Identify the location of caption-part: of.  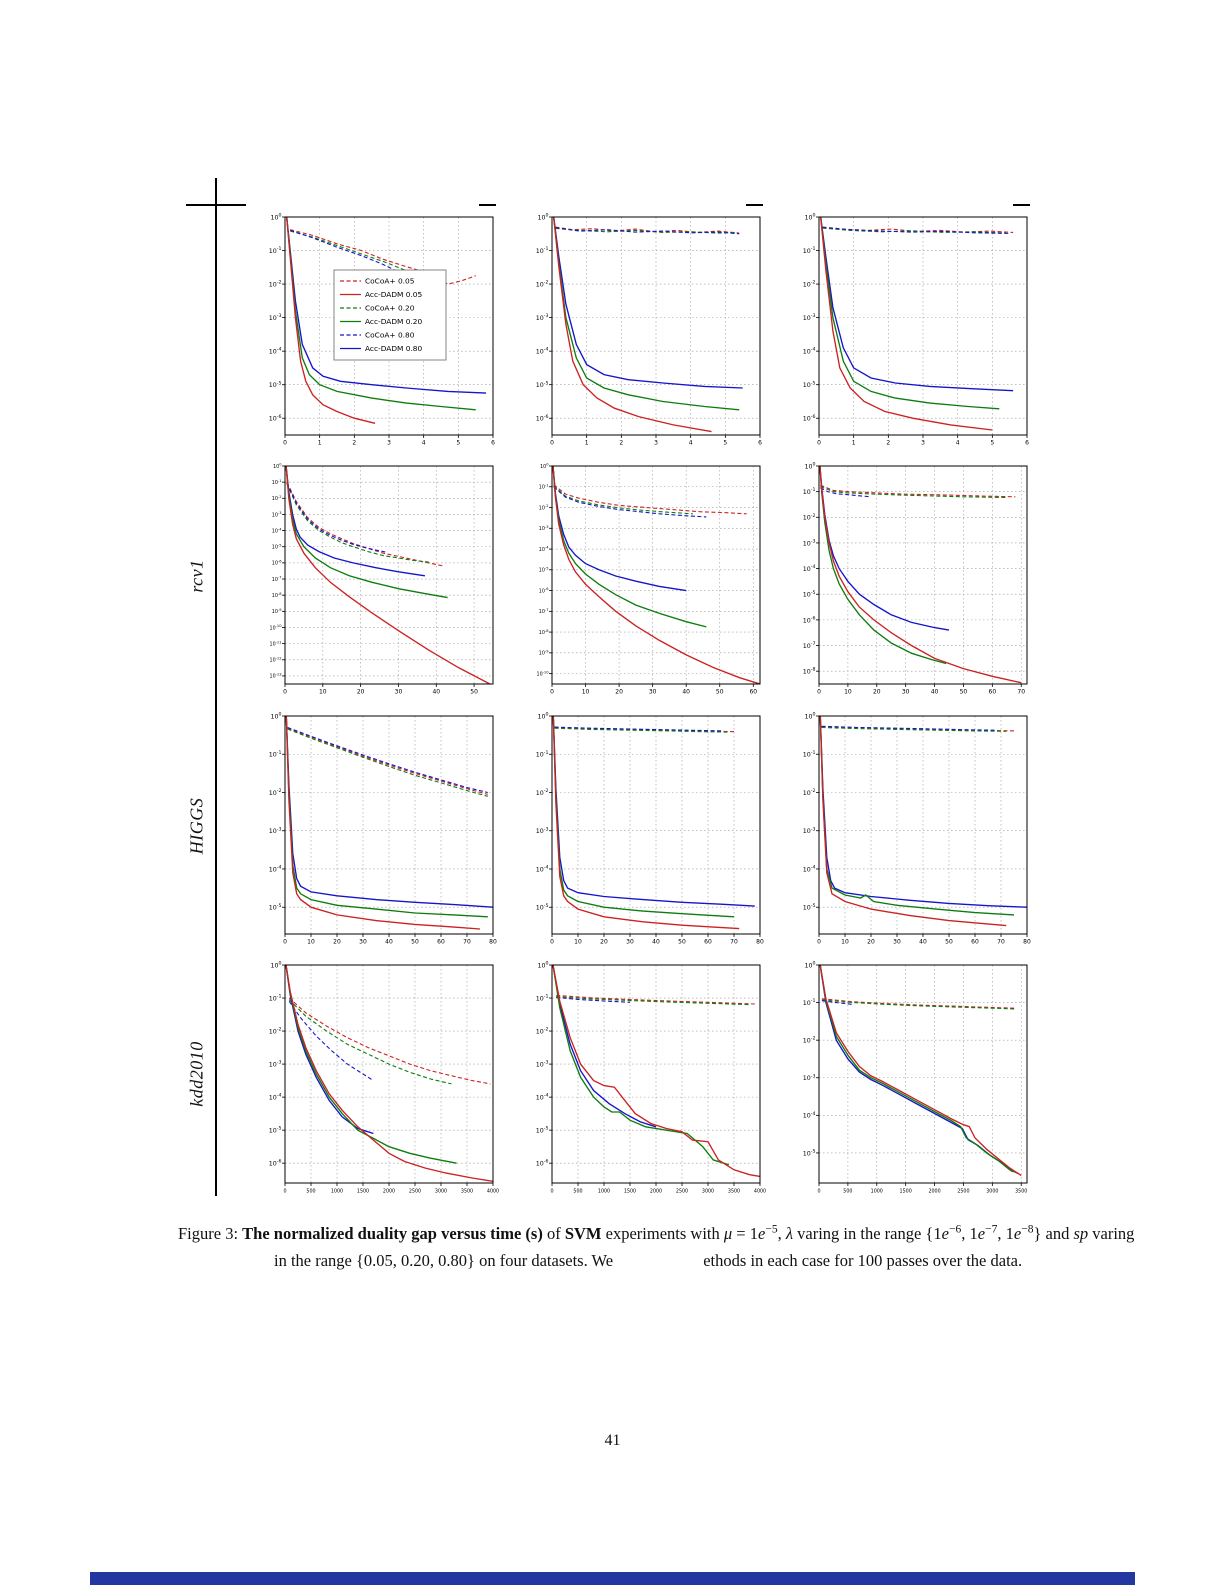
(553, 1233).